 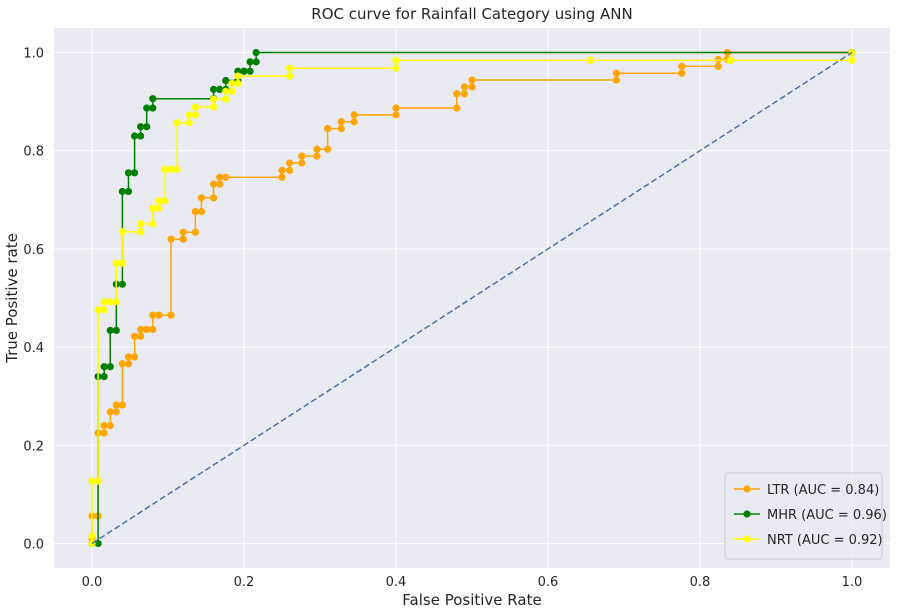 I want to click on x-tick-label: 0.6, so click(x=548, y=582).